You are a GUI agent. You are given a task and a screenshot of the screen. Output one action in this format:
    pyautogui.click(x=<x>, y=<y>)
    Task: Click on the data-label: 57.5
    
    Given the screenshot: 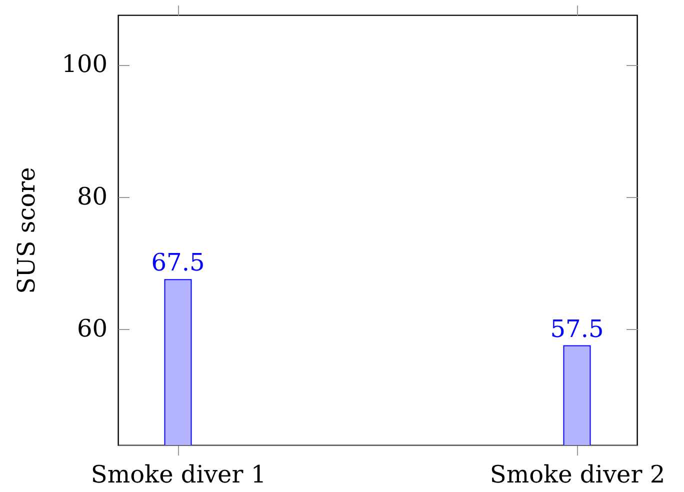 What is the action you would take?
    pyautogui.click(x=577, y=328)
    